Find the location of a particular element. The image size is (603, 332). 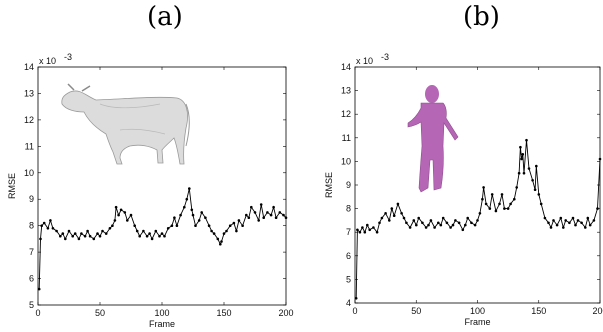

chart-b-xtick-label: 0 is located at coordinates (354, 311).